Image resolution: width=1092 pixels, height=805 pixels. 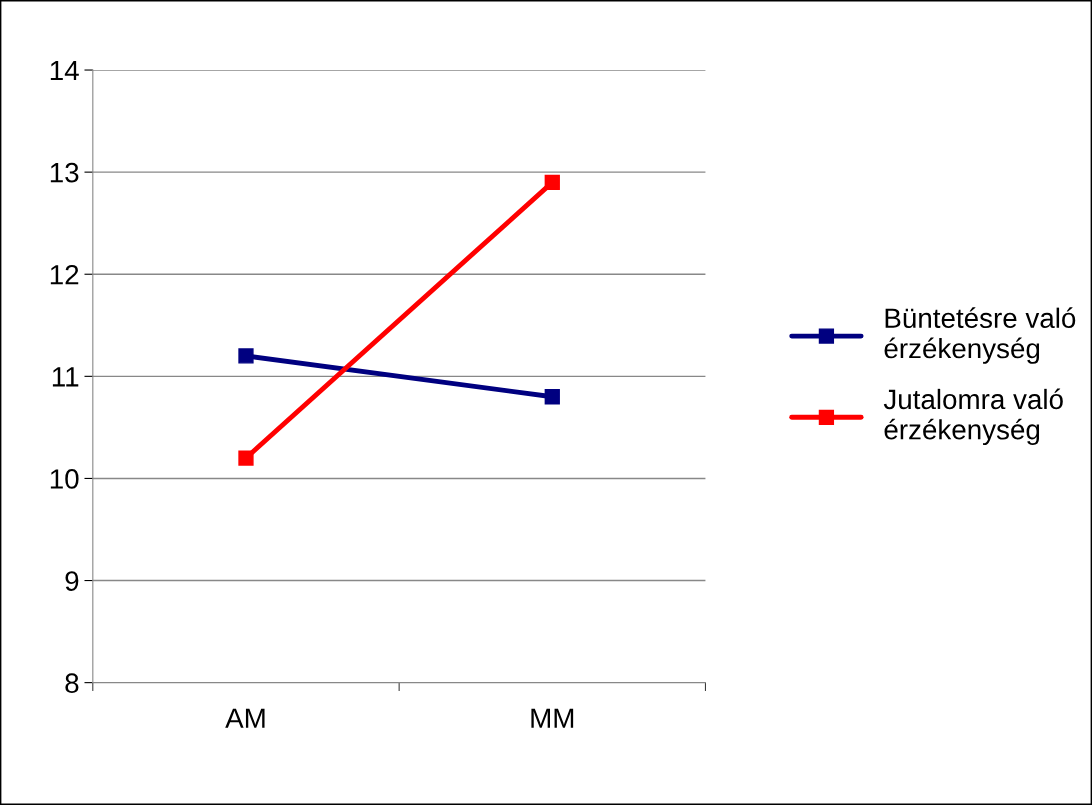 What do you see at coordinates (64, 479) in the screenshot?
I see `y-tick-label: 10` at bounding box center [64, 479].